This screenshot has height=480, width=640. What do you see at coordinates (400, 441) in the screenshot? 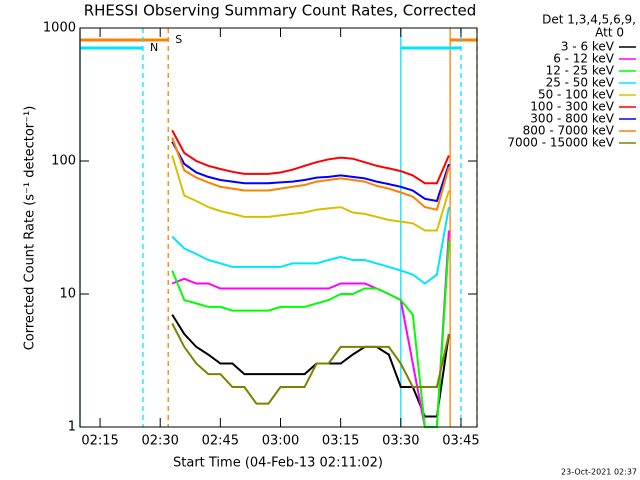
I see `x-tick-label: 03:30` at bounding box center [400, 441].